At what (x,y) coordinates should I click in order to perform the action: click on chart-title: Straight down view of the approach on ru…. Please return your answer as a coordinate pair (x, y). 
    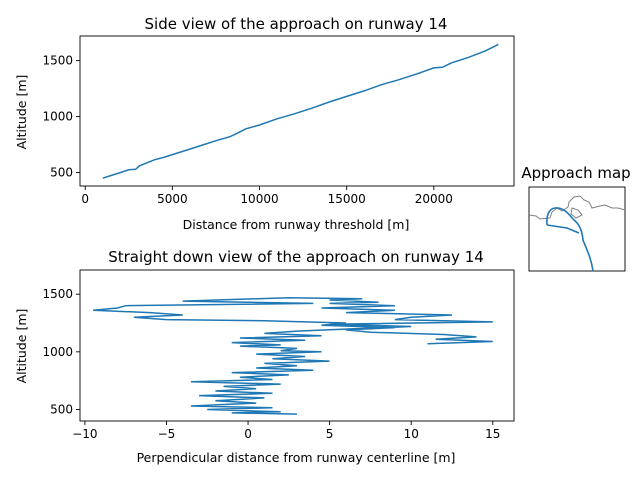
    Looking at the image, I should click on (296, 257).